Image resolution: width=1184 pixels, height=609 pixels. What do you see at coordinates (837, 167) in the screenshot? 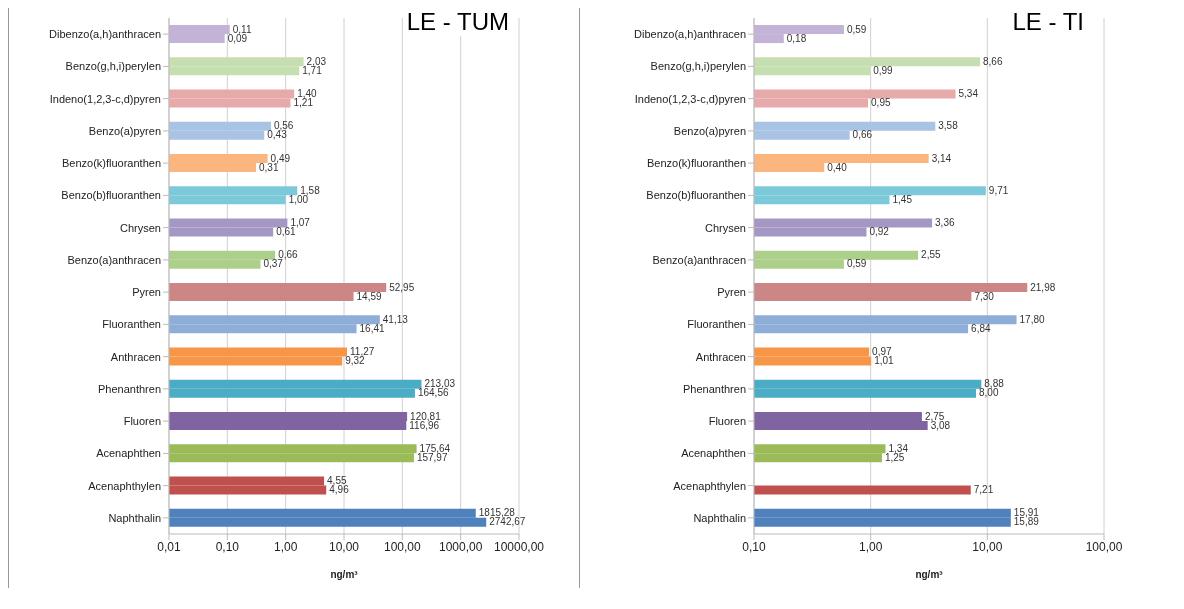
I see `data-label: 0,40` at bounding box center [837, 167].